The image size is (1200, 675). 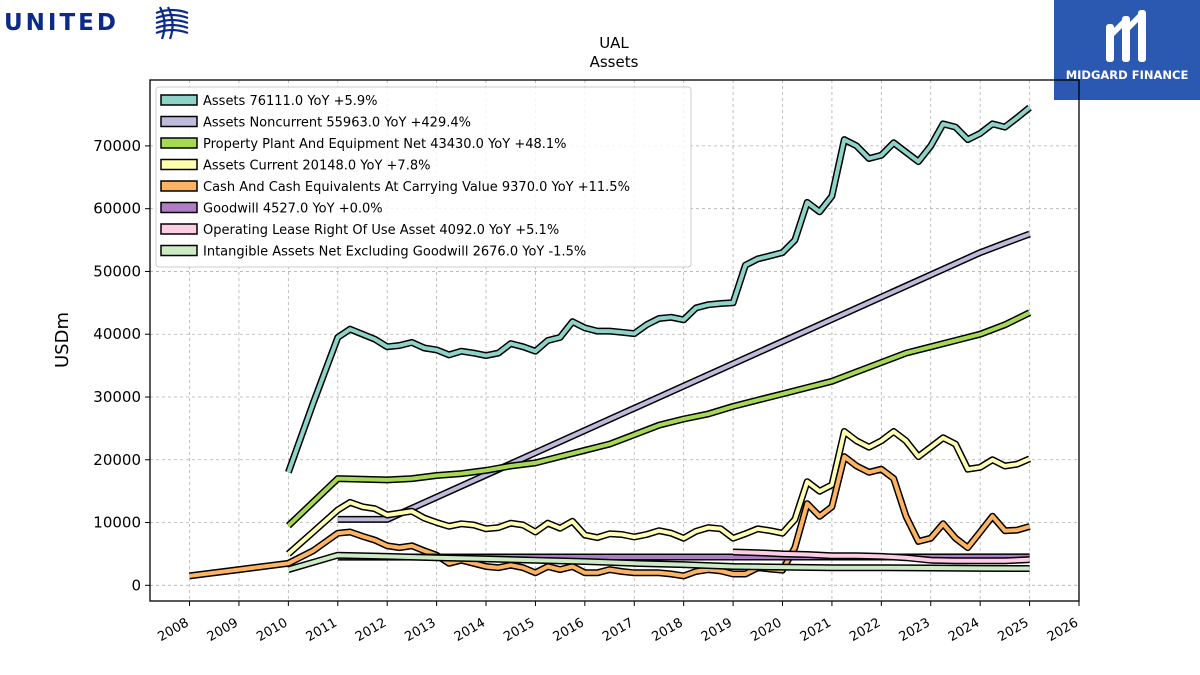 What do you see at coordinates (117, 460) in the screenshot?
I see `y-tick-label: 20000` at bounding box center [117, 460].